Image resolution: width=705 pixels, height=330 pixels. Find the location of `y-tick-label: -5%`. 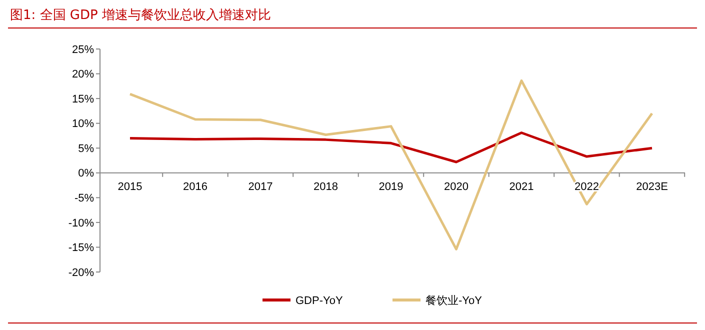

y-tick-label: -5% is located at coordinates (84, 198).